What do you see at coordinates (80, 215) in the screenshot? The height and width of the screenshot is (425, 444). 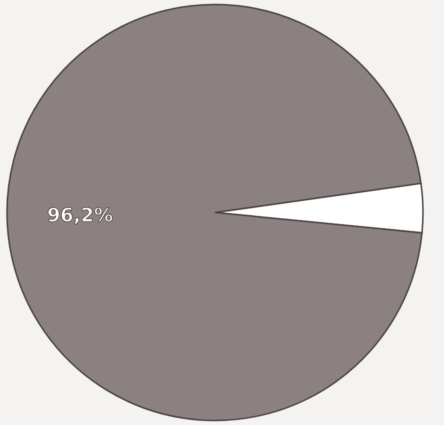 I see `data-label: 96,2%` at bounding box center [80, 215].